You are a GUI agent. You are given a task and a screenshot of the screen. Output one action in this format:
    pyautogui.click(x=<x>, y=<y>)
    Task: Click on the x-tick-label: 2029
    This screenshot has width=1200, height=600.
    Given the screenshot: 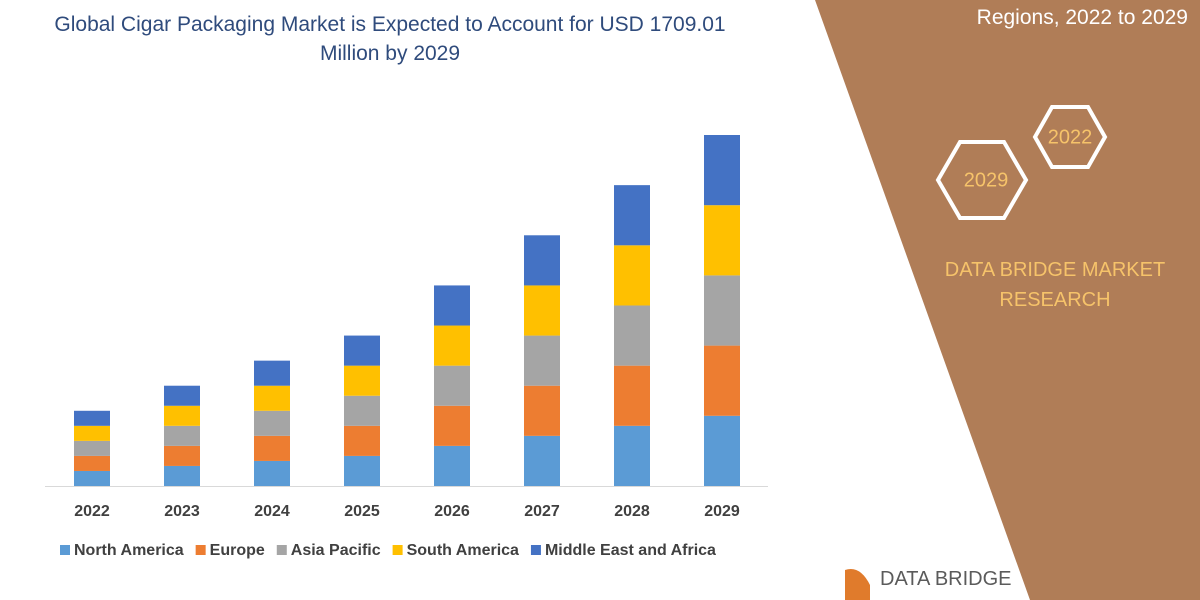 What is the action you would take?
    pyautogui.click(x=722, y=511)
    